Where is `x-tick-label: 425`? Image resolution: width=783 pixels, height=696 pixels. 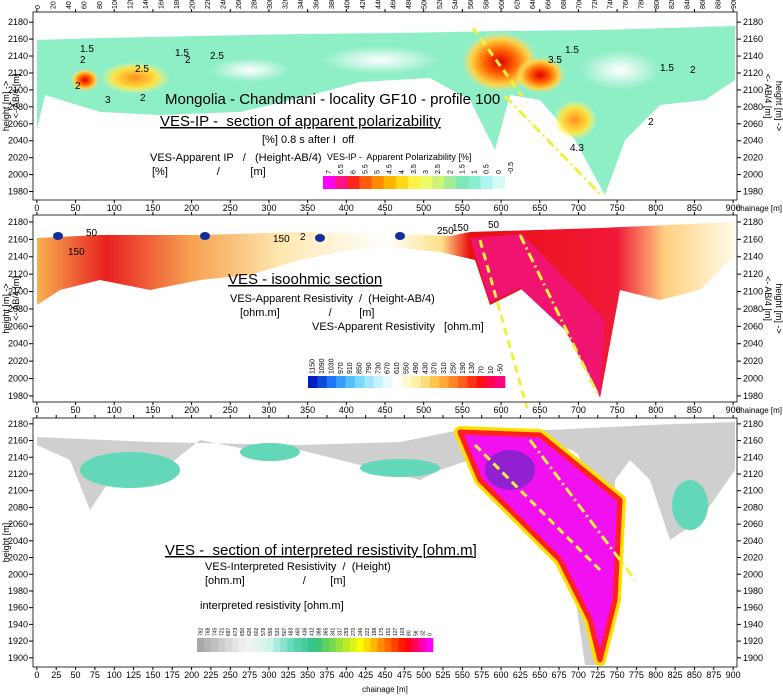 x-tick-label: 425 is located at coordinates (365, 675).